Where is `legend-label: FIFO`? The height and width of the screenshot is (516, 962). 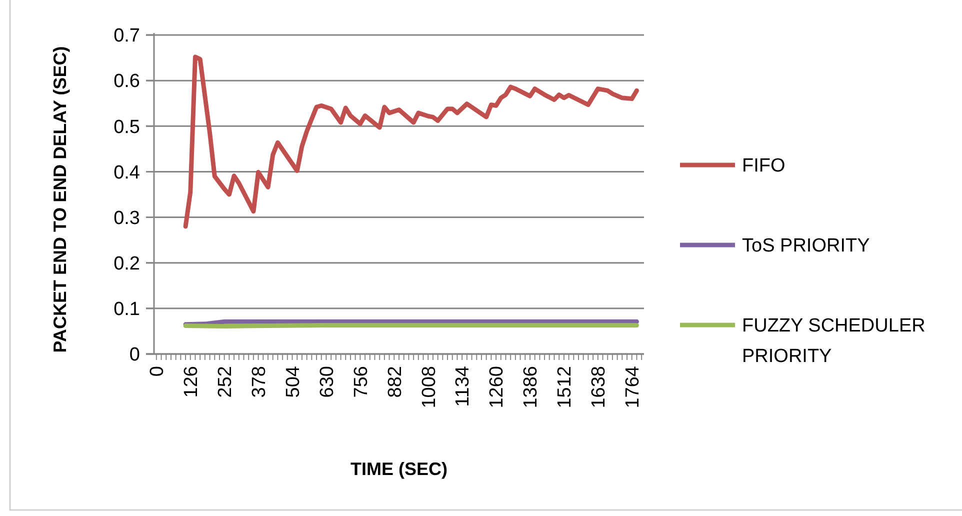
legend-label: FIFO is located at coordinates (764, 166).